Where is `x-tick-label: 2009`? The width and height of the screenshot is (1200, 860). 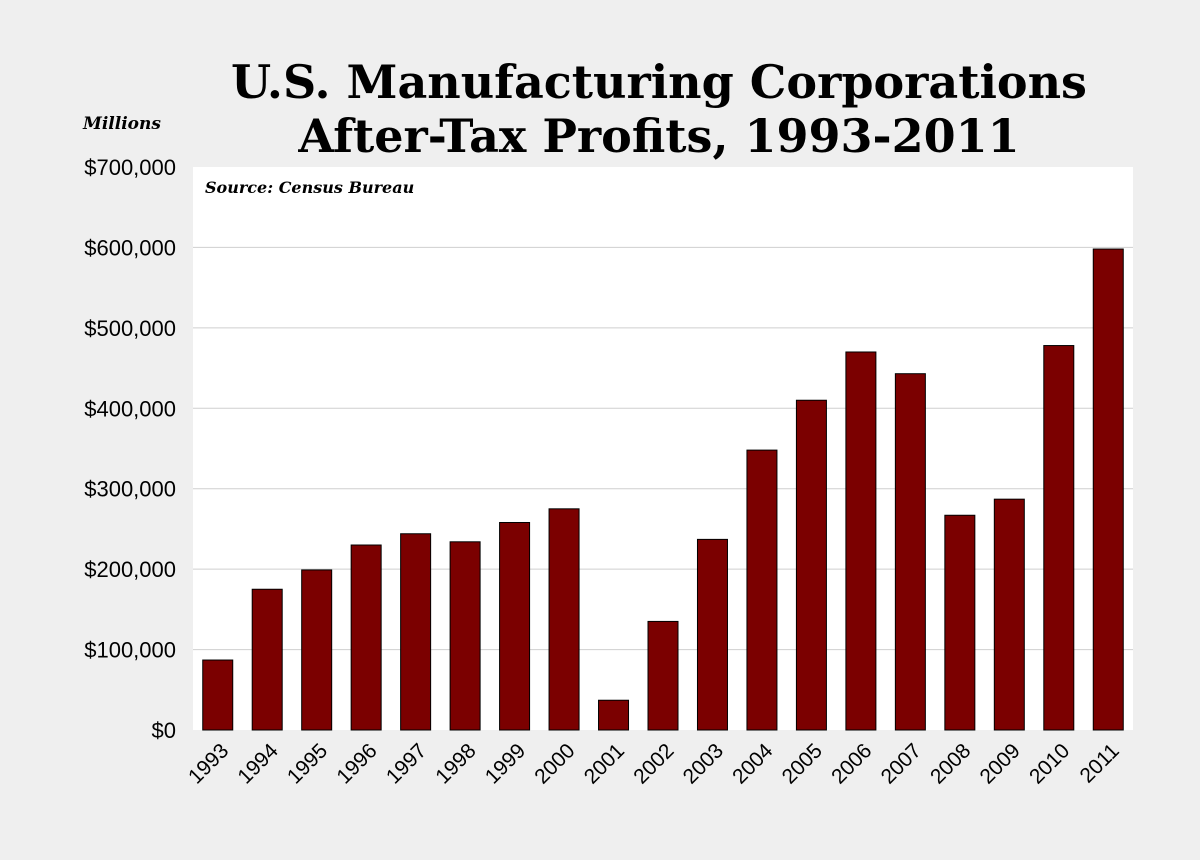 x-tick-label: 2009 is located at coordinates (1000, 763).